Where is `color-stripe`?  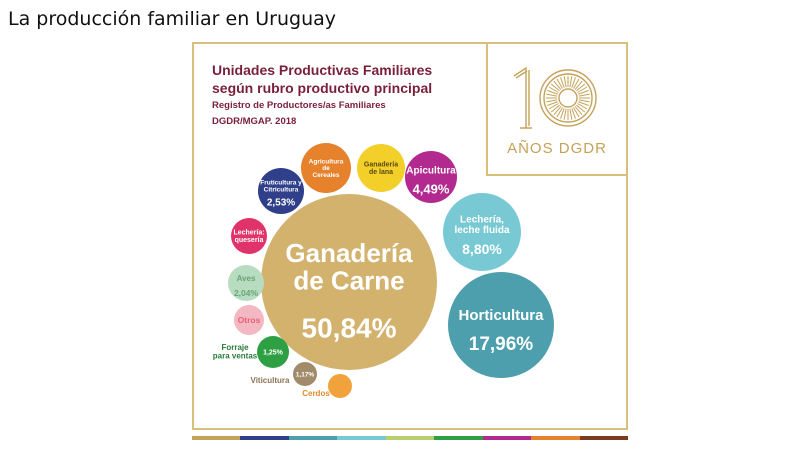 color-stripe is located at coordinates (410, 438).